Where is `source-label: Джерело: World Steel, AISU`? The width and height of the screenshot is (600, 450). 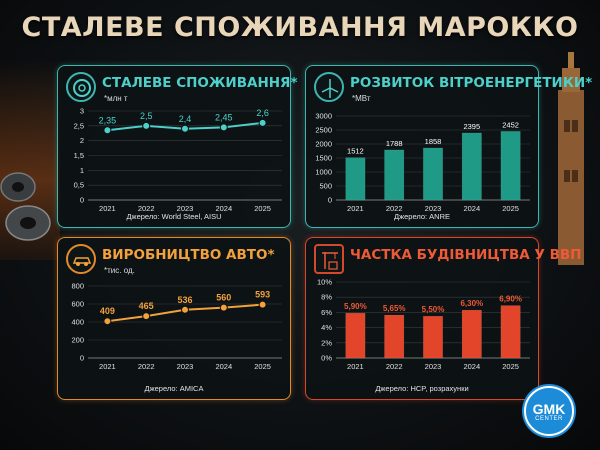
source-label: Джерело: World Steel, AISU is located at coordinates (174, 216).